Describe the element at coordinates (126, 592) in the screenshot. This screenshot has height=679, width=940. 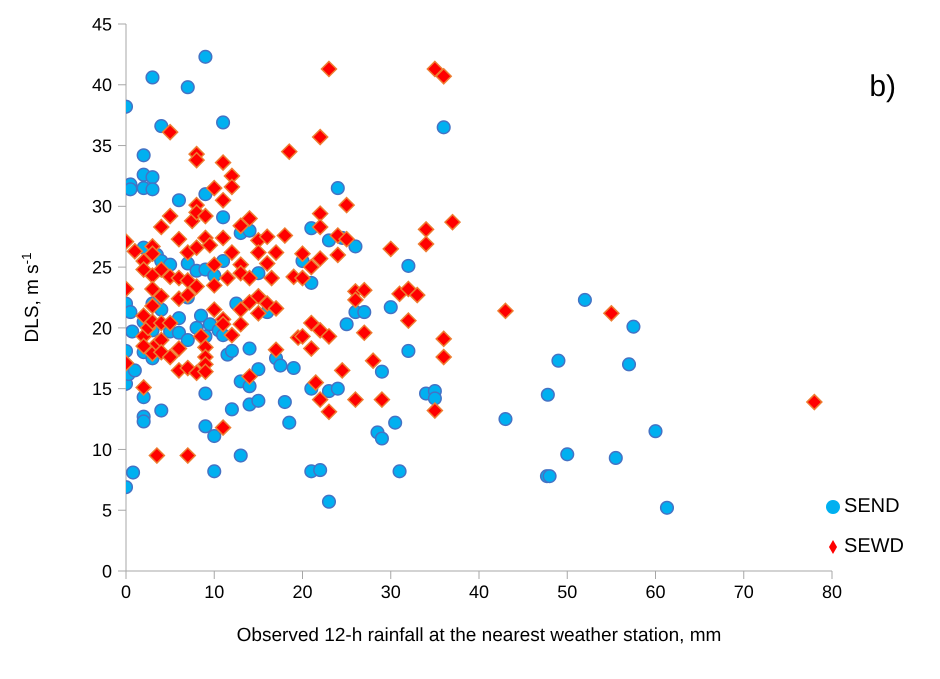
I see `x-tick-label: 0` at that location.